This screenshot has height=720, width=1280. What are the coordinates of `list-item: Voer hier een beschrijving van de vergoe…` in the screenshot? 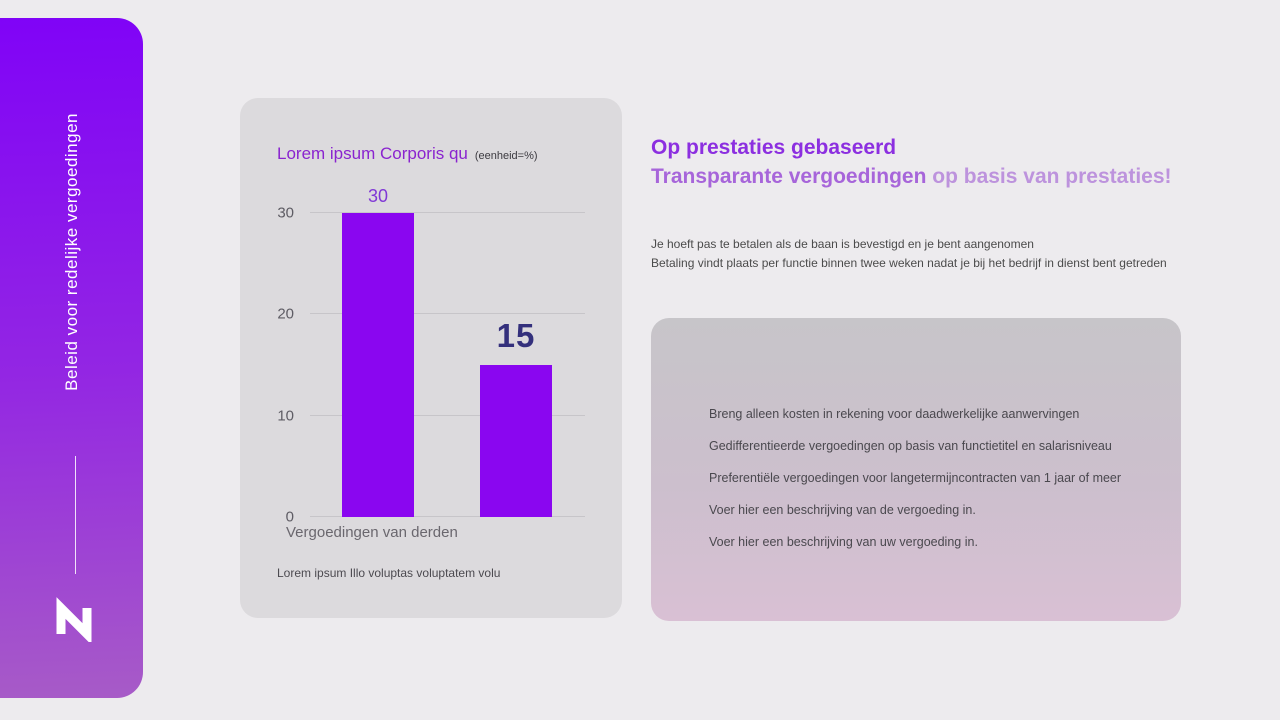 It's located at (842, 510).